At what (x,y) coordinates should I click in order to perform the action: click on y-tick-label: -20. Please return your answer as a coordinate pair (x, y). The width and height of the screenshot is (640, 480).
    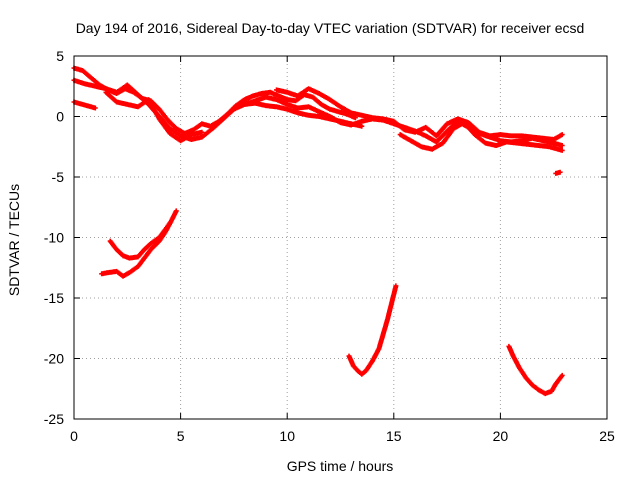
    Looking at the image, I should click on (54, 359).